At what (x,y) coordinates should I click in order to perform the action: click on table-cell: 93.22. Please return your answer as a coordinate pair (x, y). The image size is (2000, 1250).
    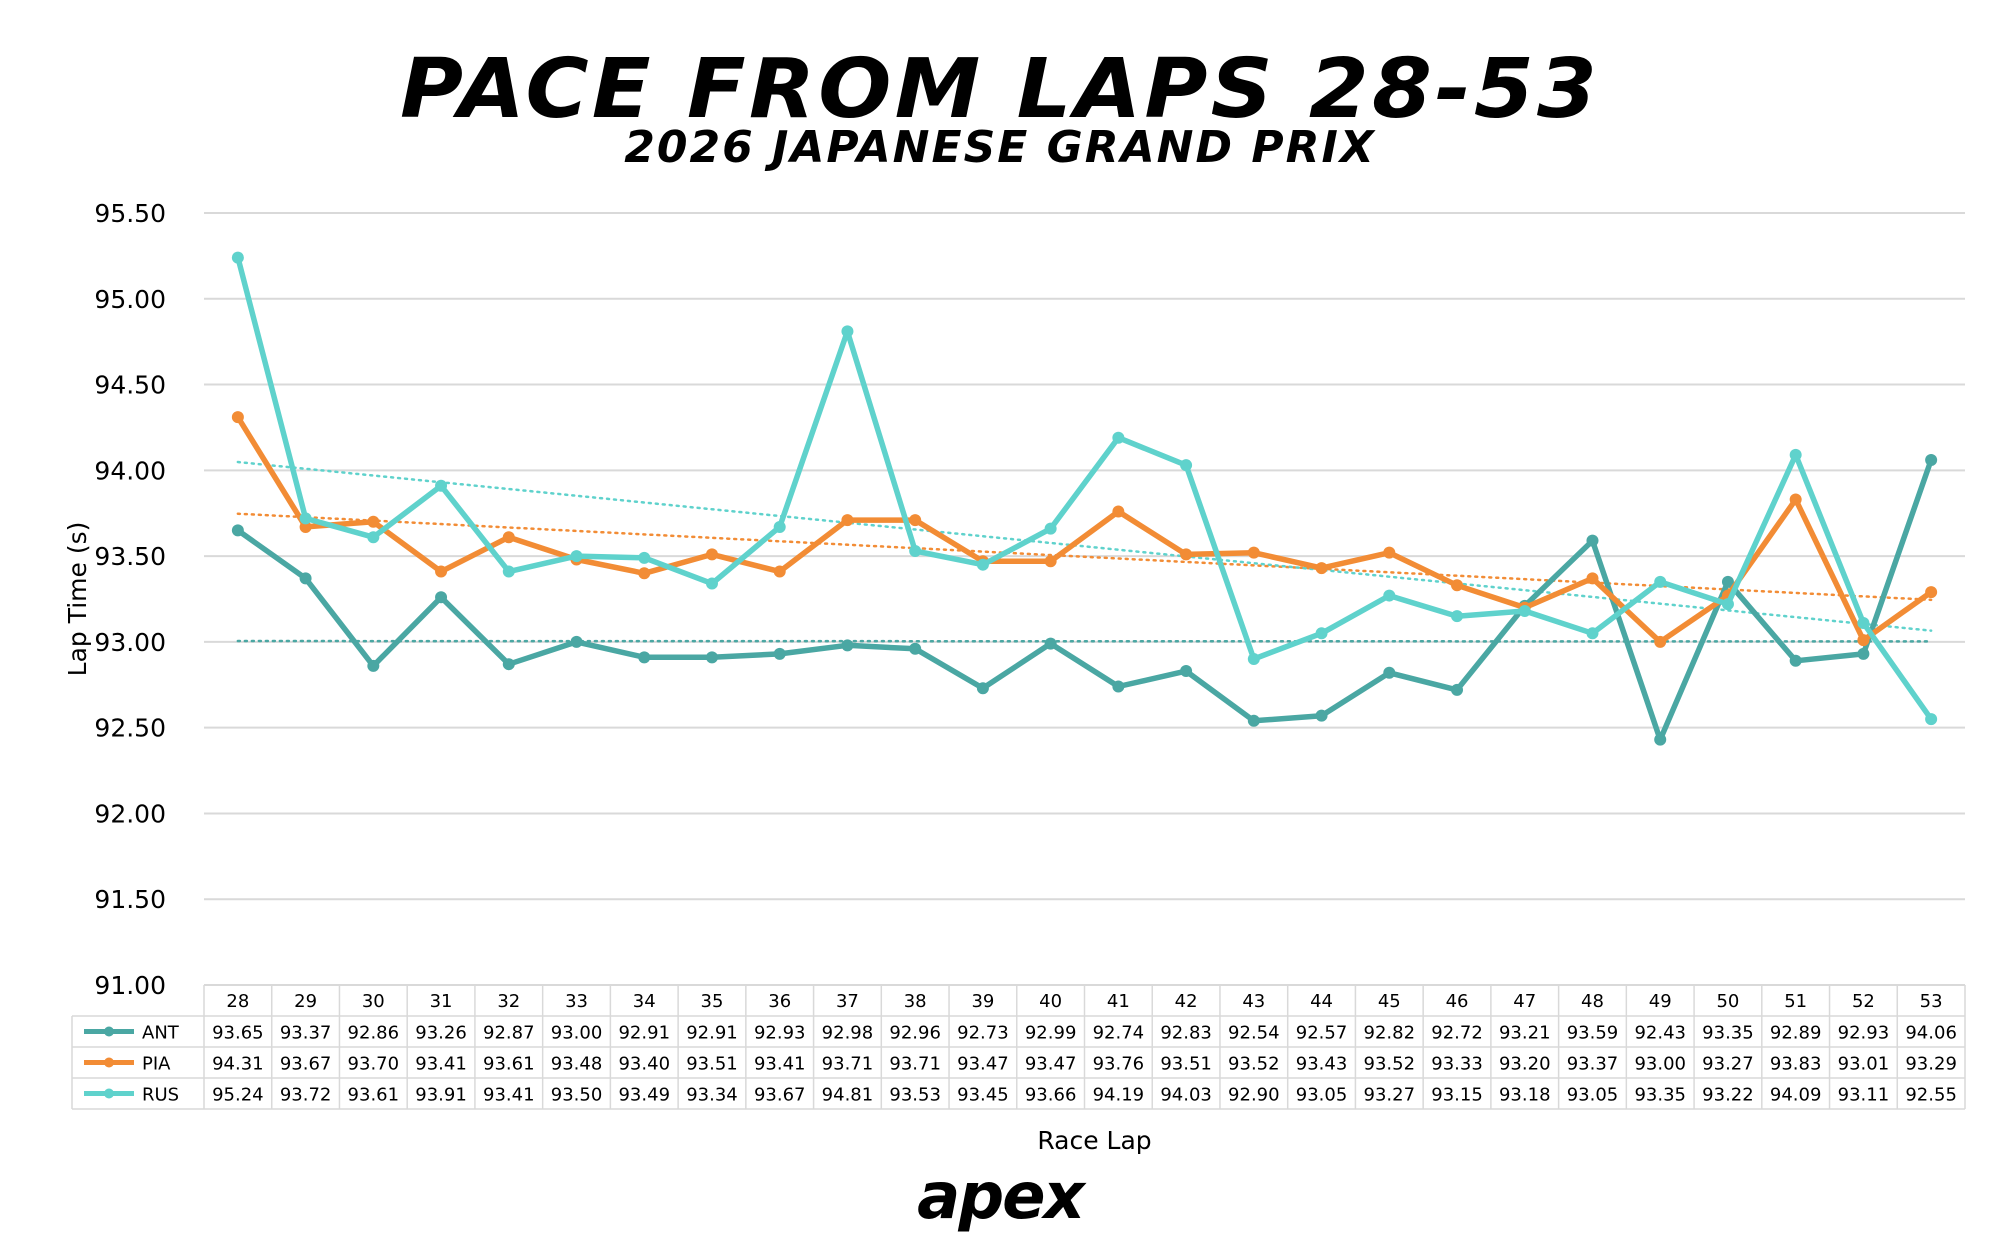
    Looking at the image, I should click on (1728, 1095).